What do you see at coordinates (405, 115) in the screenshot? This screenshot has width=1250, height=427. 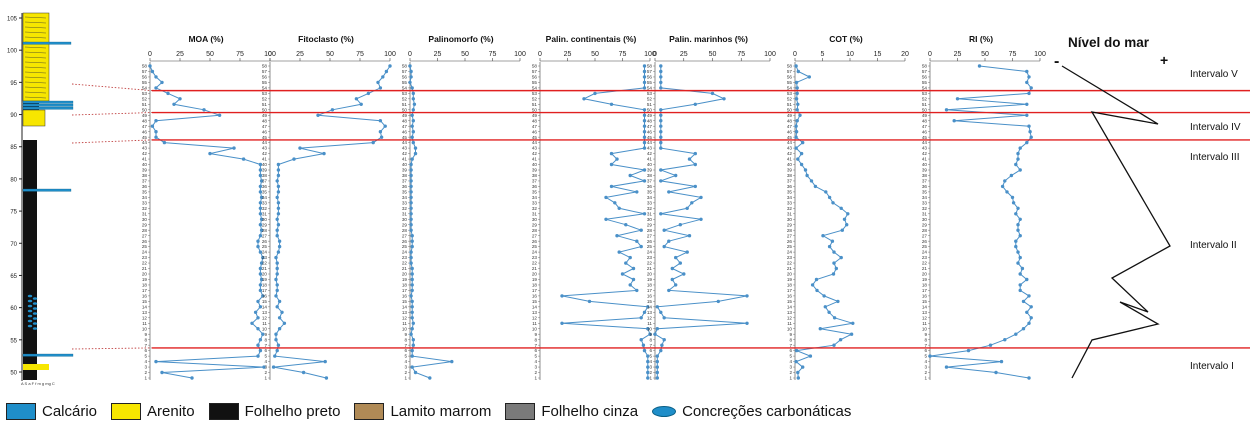 I see `sample-label: 49` at bounding box center [405, 115].